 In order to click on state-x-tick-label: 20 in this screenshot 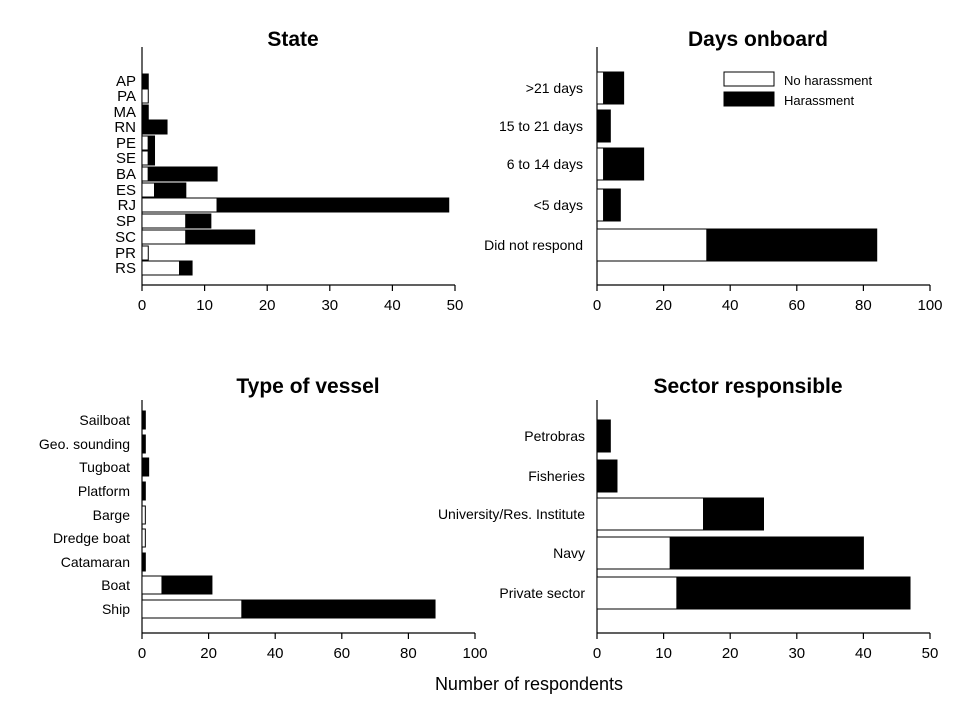, I will do `click(267, 305)`.